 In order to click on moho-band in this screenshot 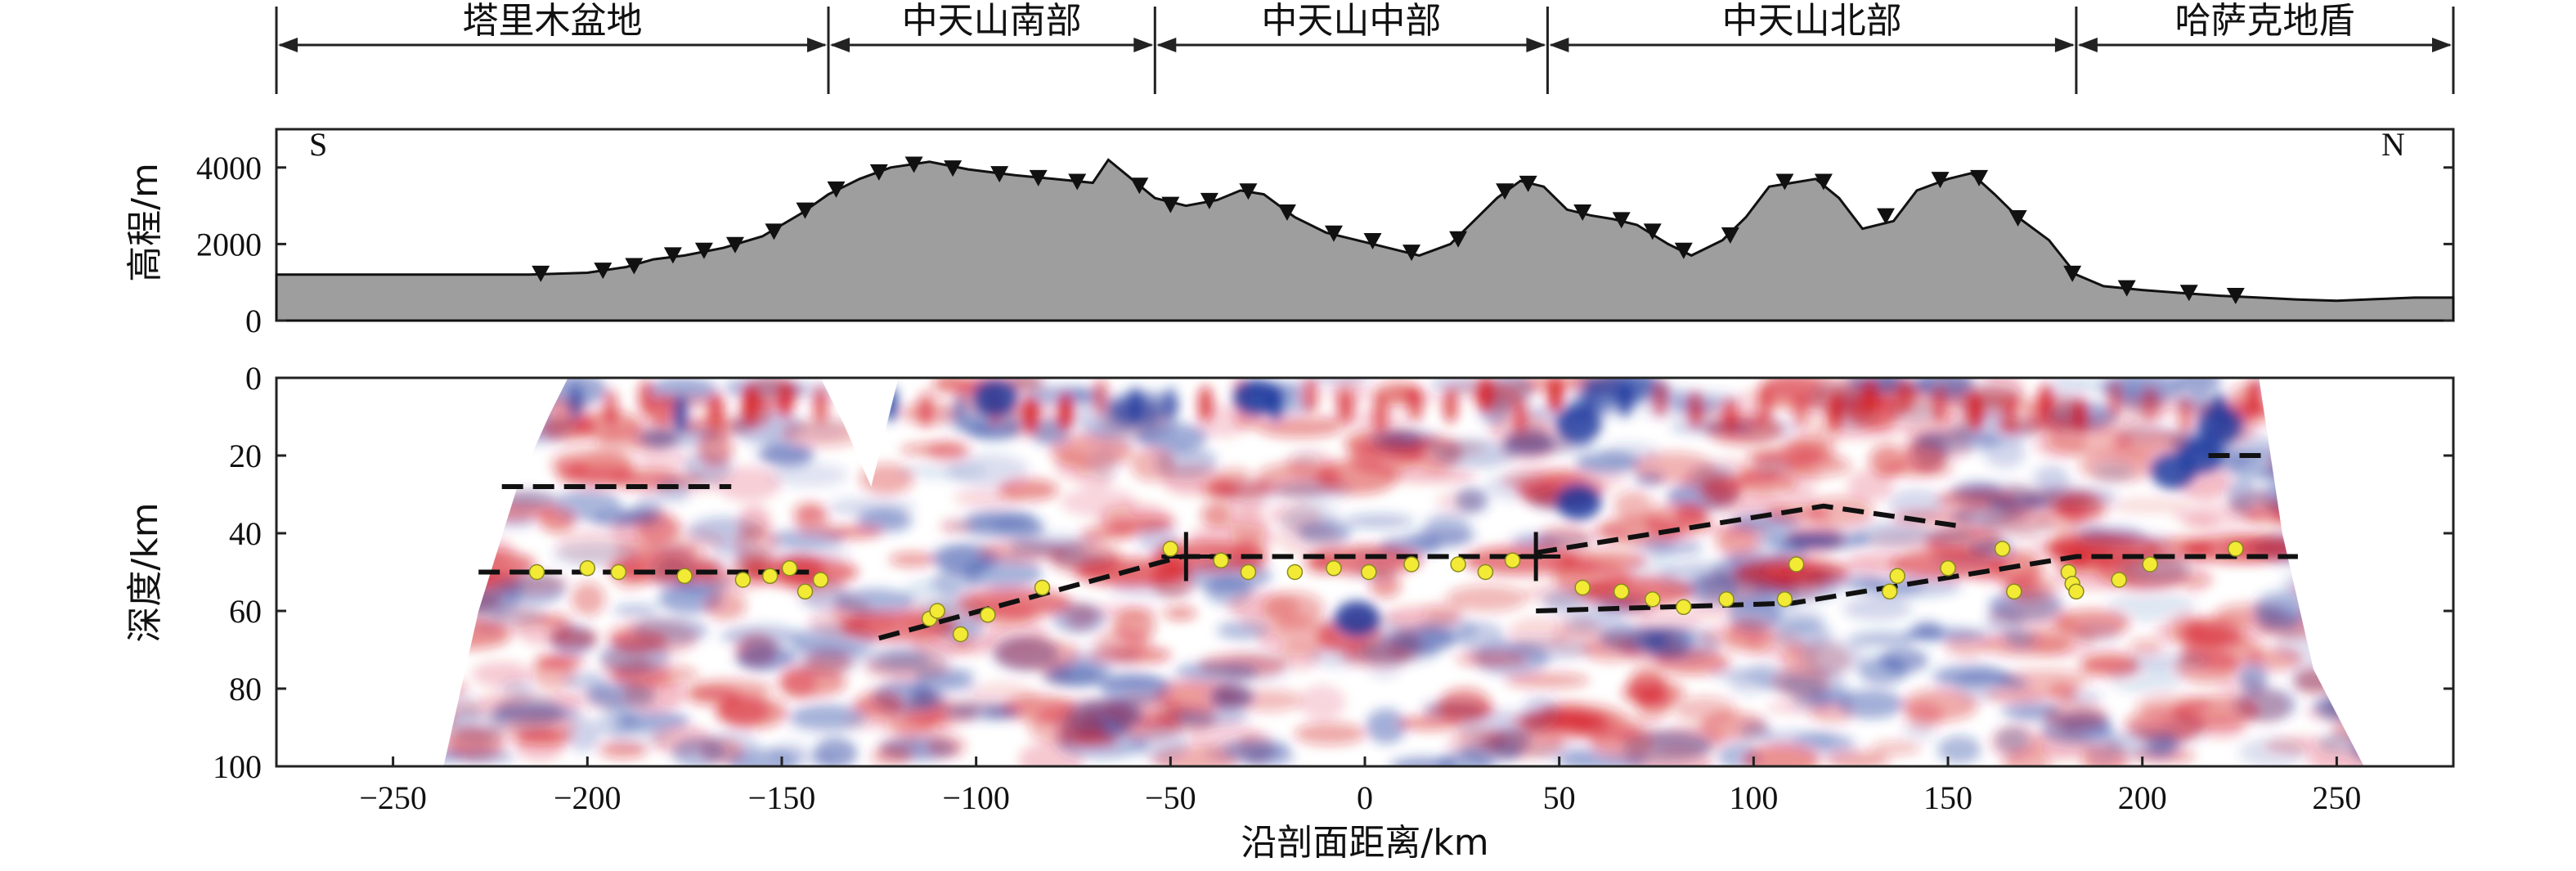, I will do `click(1636, 592)`.